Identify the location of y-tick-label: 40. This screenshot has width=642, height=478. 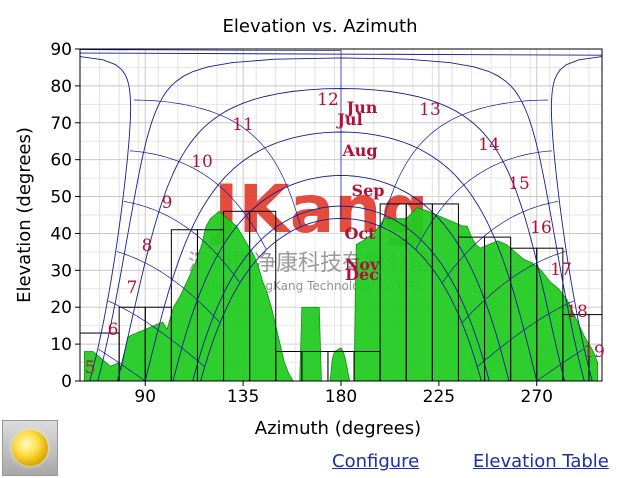
(61, 234).